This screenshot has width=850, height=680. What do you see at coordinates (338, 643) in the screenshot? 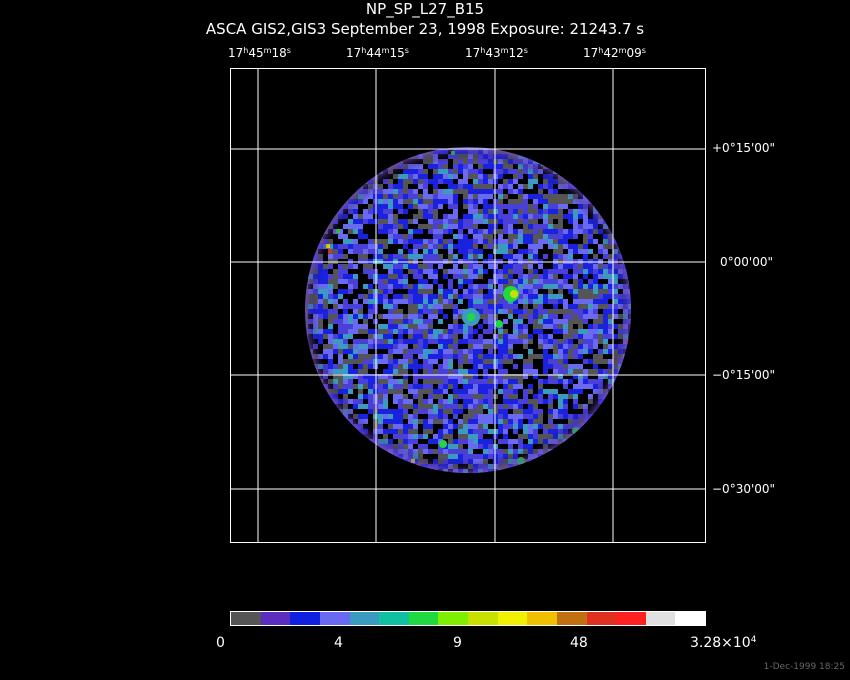
I see `colorbar-label-1: 4` at bounding box center [338, 643].